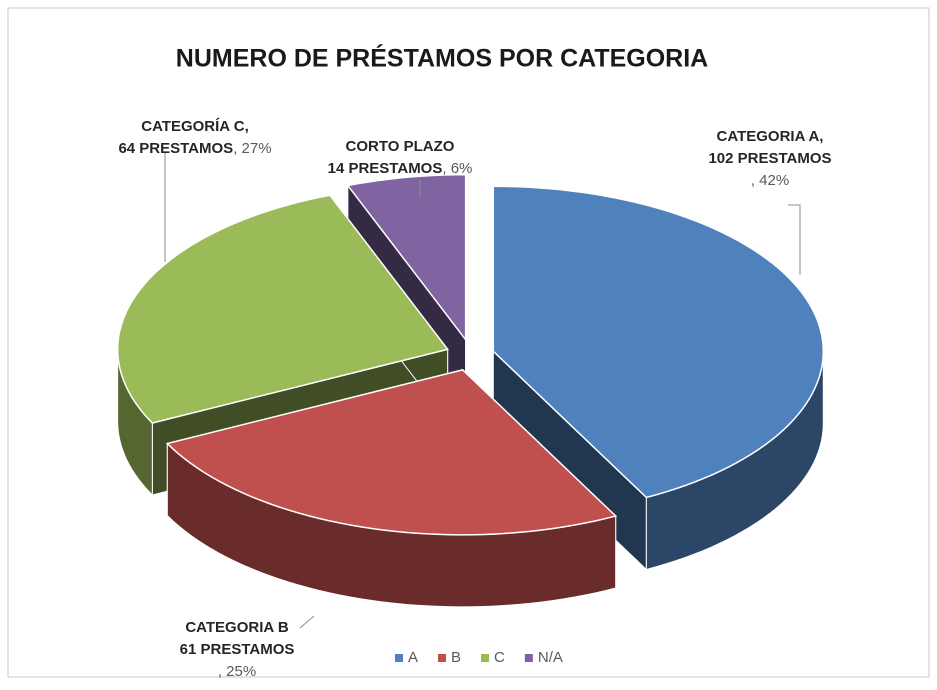  Describe the element at coordinates (550, 657) in the screenshot. I see `legend-label: N/A` at that location.